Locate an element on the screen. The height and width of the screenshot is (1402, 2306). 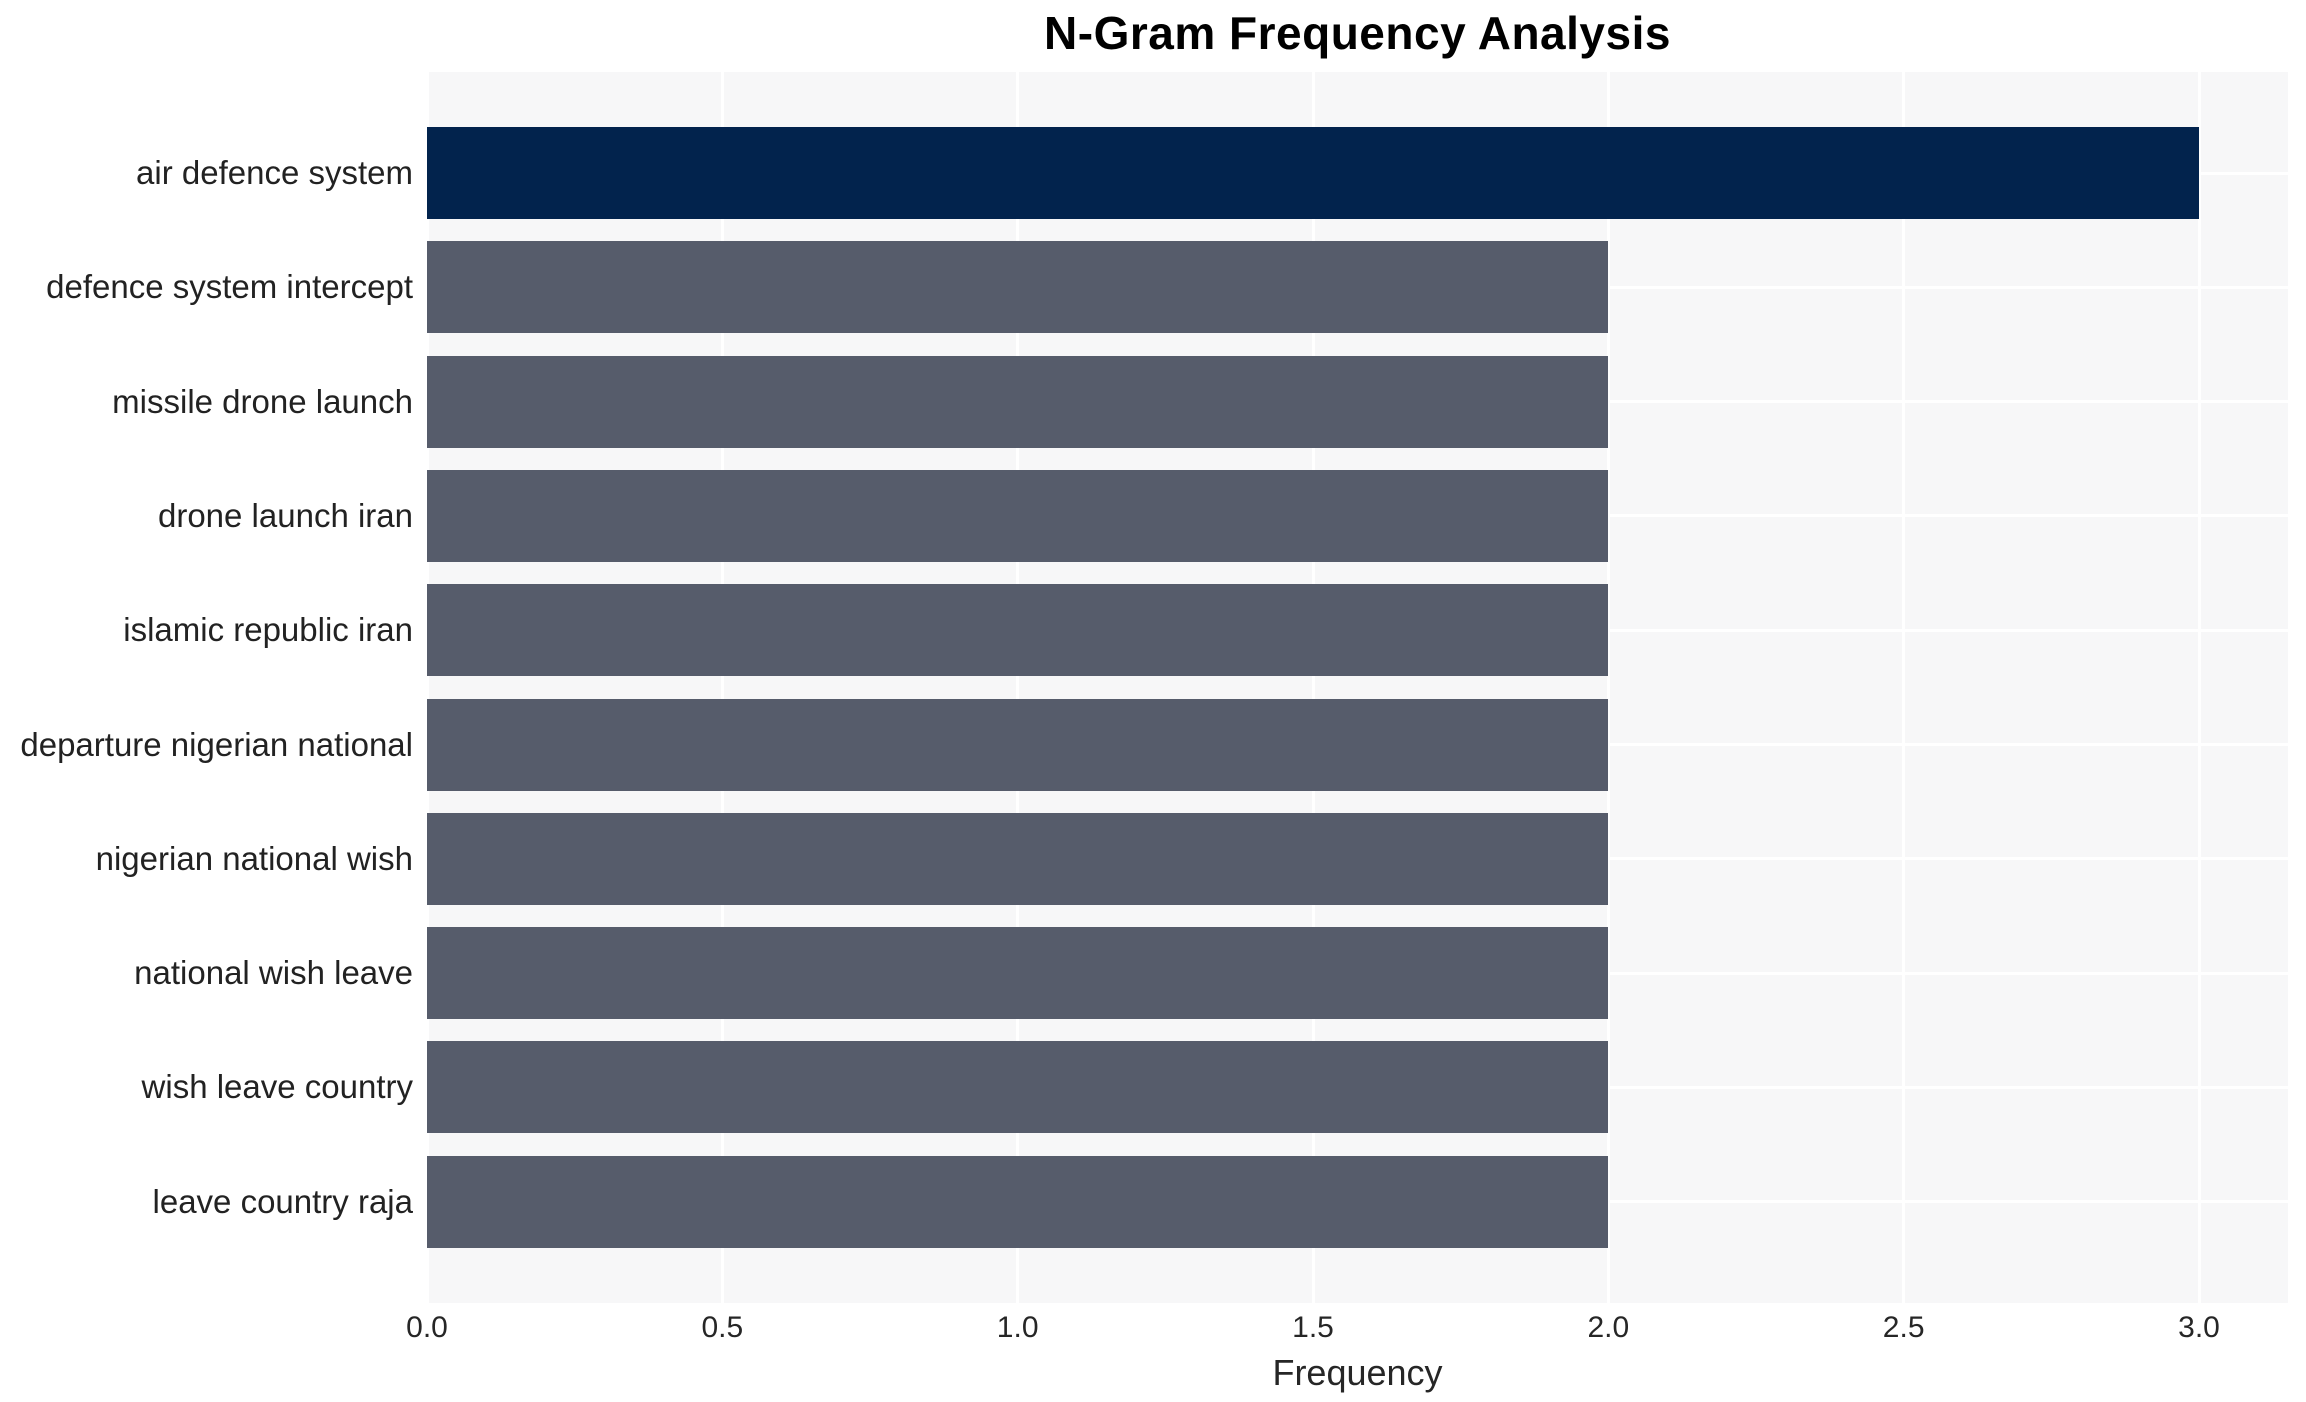
x-tick-label-1.5: 1.5 is located at coordinates (1313, 1327).